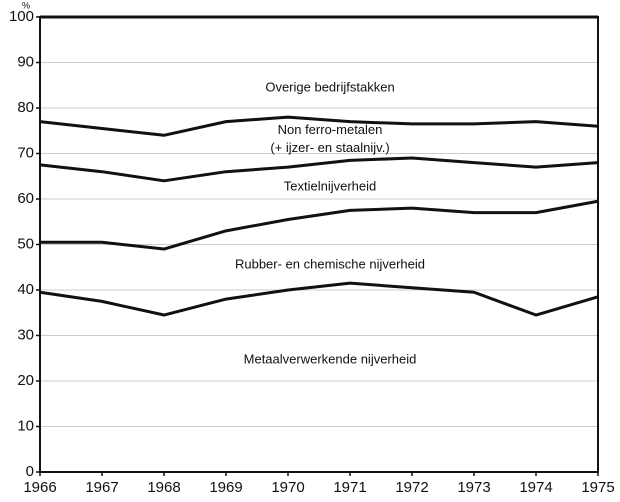 The image size is (620, 502). Describe the element at coordinates (411, 487) in the screenshot. I see `x-tick-label: 1972` at that location.